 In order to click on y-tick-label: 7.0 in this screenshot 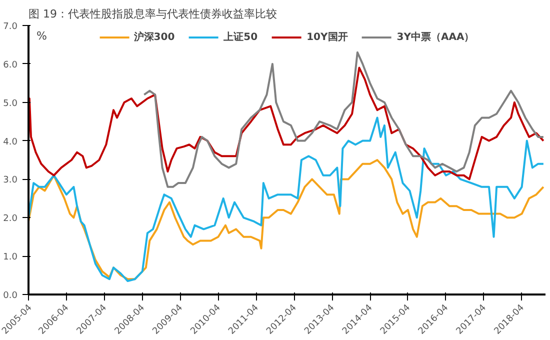, I will do `click(10, 27)`.